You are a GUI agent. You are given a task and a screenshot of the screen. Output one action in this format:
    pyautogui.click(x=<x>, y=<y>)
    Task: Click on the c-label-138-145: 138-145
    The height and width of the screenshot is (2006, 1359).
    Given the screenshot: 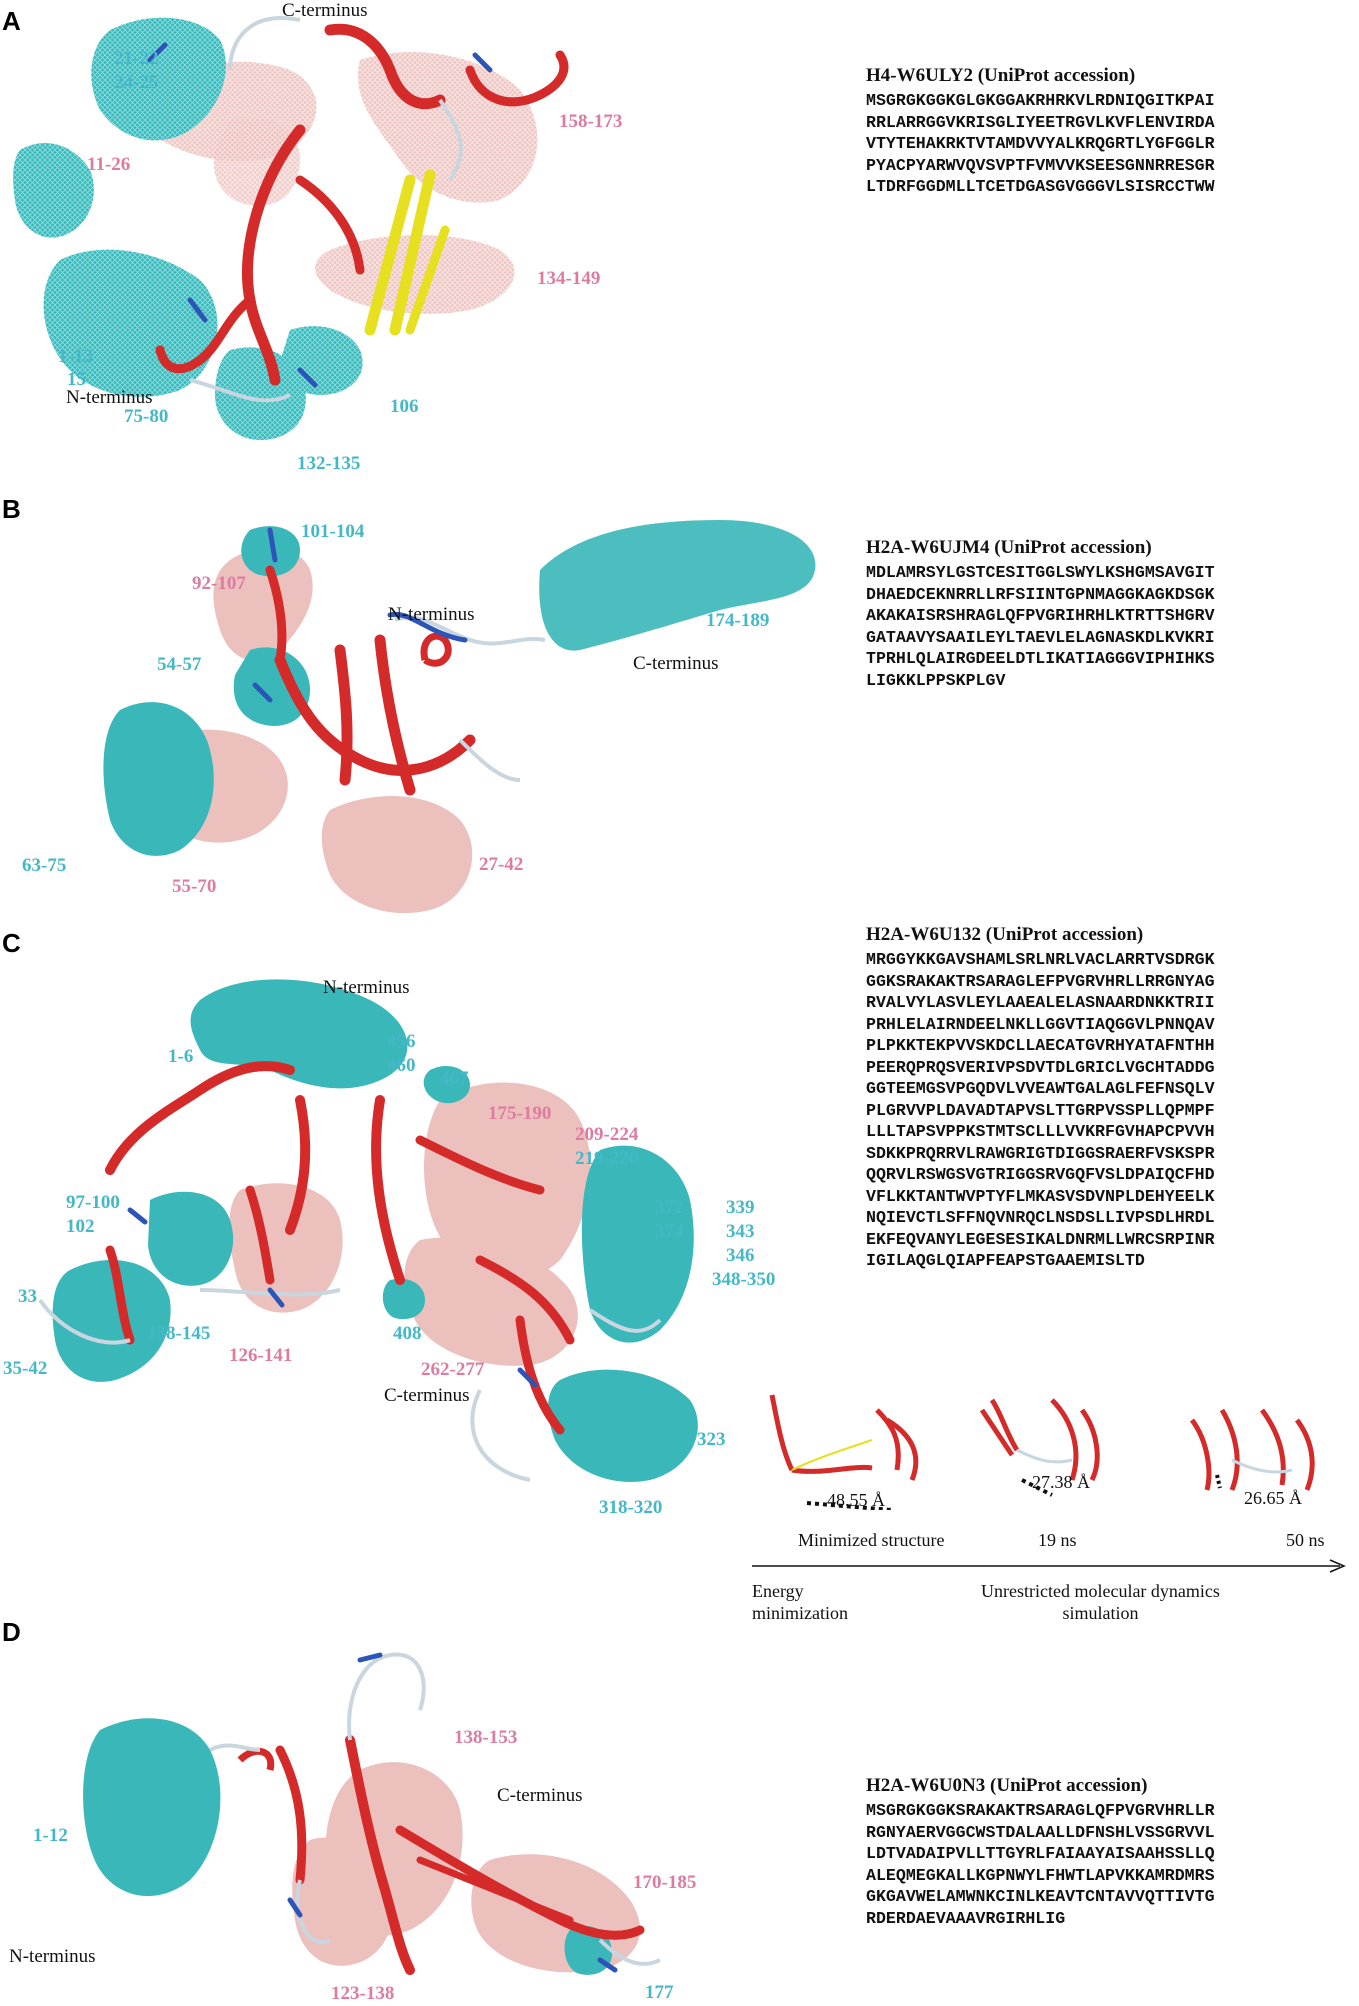 What is the action you would take?
    pyautogui.click(x=179, y=1333)
    